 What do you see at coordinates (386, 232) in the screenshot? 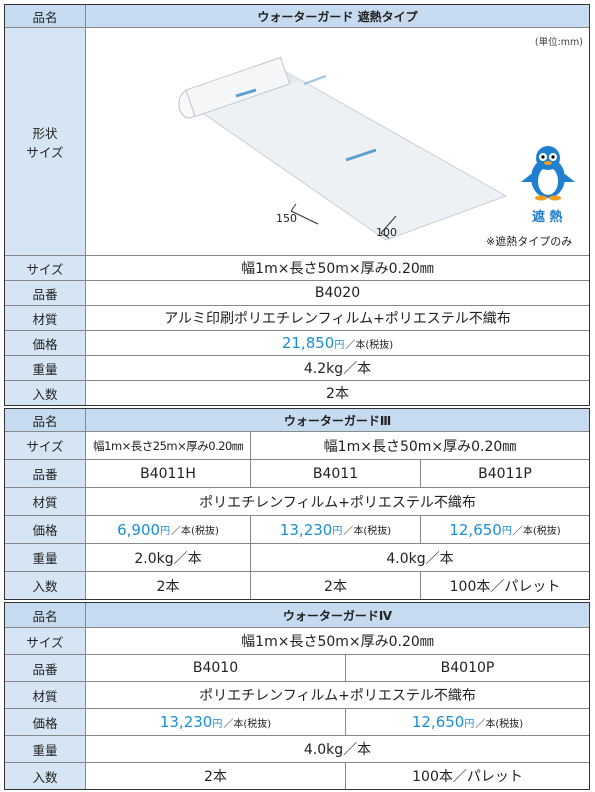
I see `dimension: 100` at bounding box center [386, 232].